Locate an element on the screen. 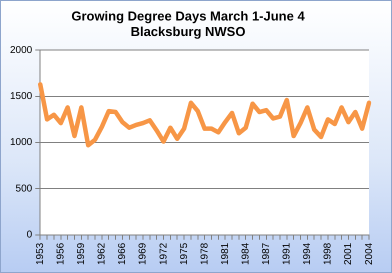  x-tick-label: 2001 is located at coordinates (348, 254).